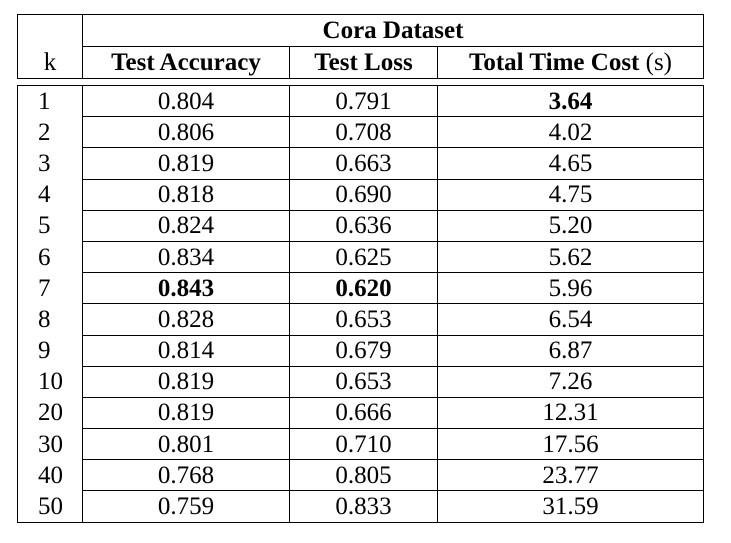 The height and width of the screenshot is (543, 731). Describe the element at coordinates (50, 195) in the screenshot. I see `k-cell: 4` at that location.